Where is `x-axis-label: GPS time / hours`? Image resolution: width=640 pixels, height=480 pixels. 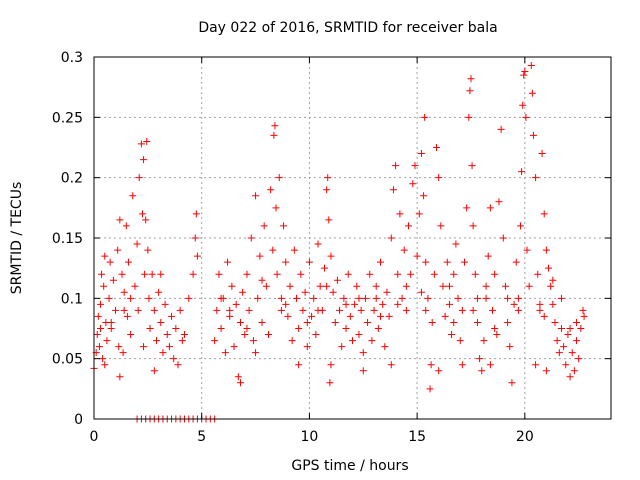 x-axis-label: GPS time / hours is located at coordinates (349, 466).